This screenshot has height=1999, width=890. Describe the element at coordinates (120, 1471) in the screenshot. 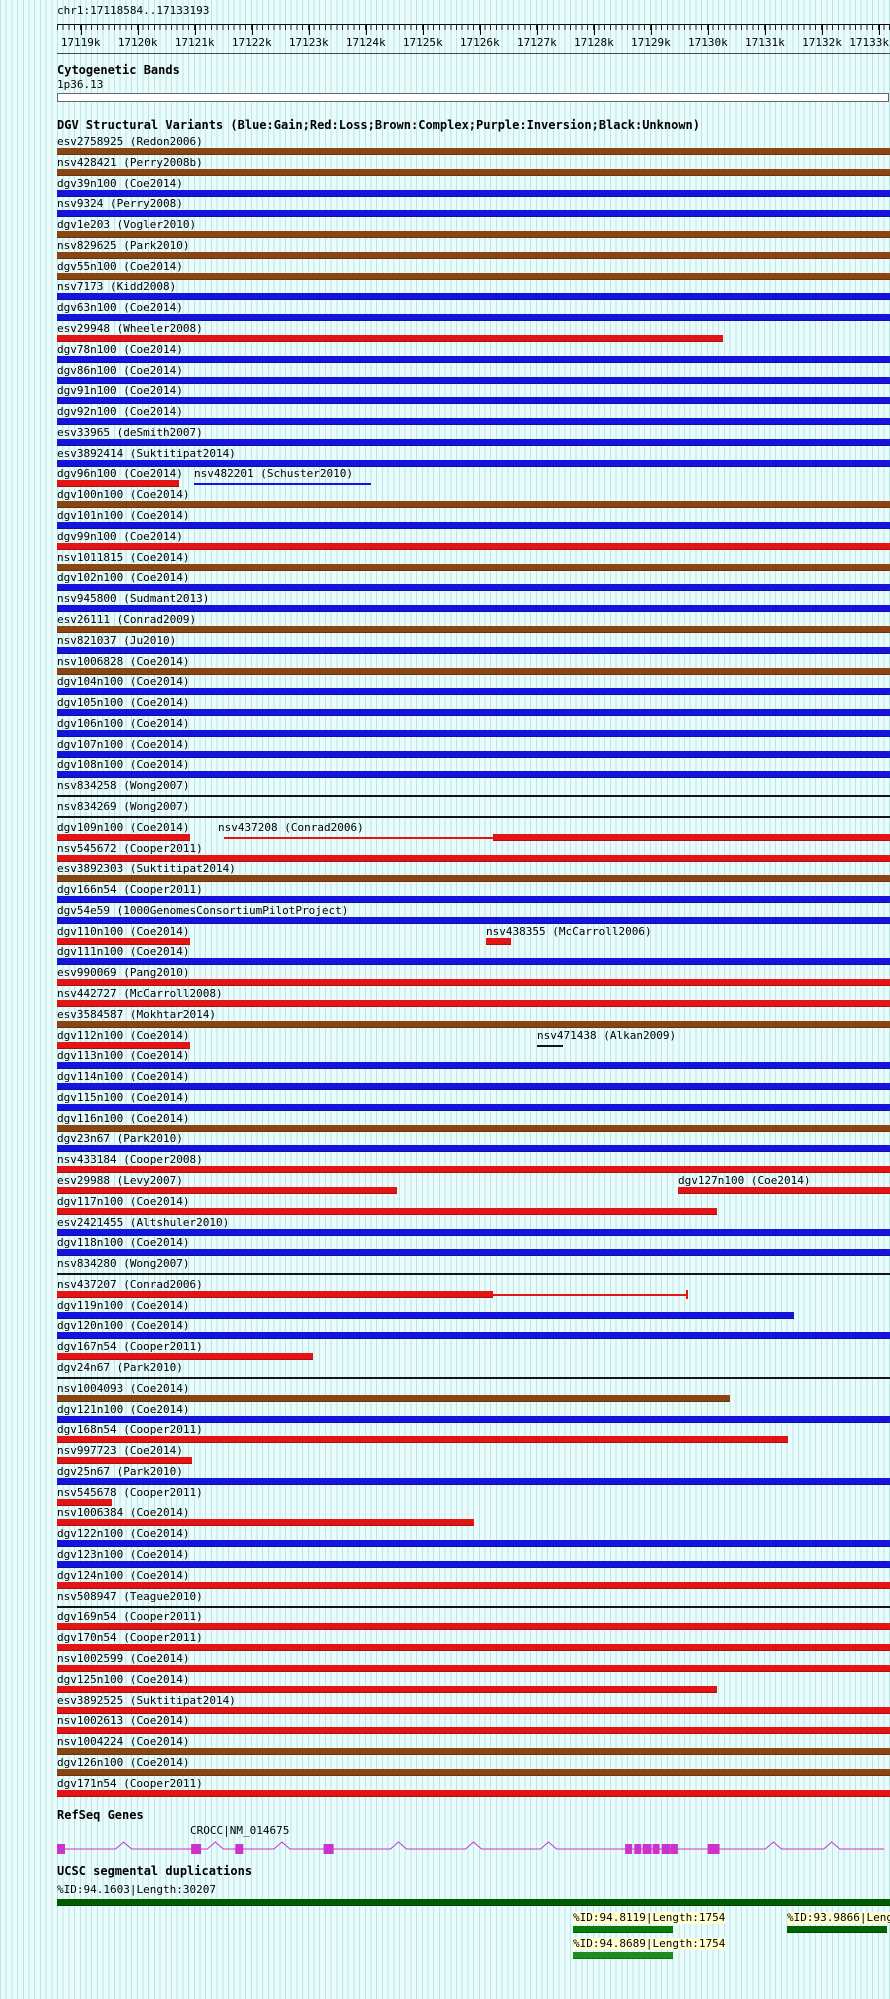

I see `variant-label: dgv25n67 (Park2010)` at that location.